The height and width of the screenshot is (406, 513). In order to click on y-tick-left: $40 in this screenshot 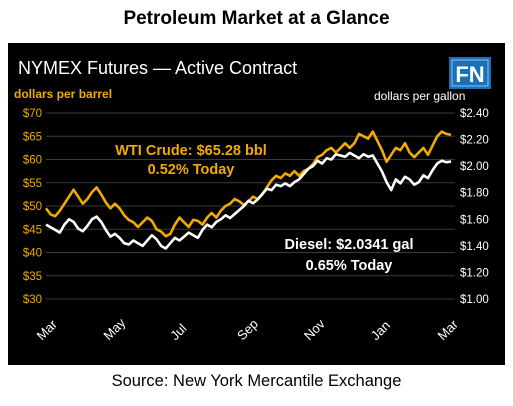, I will do `click(32, 254)`.